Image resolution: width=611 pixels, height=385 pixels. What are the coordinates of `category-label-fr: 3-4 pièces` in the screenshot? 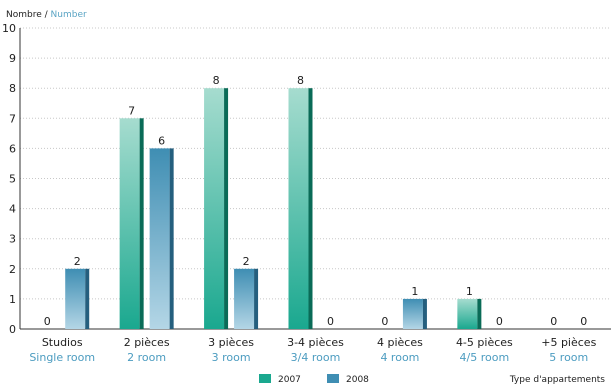 It's located at (315, 342).